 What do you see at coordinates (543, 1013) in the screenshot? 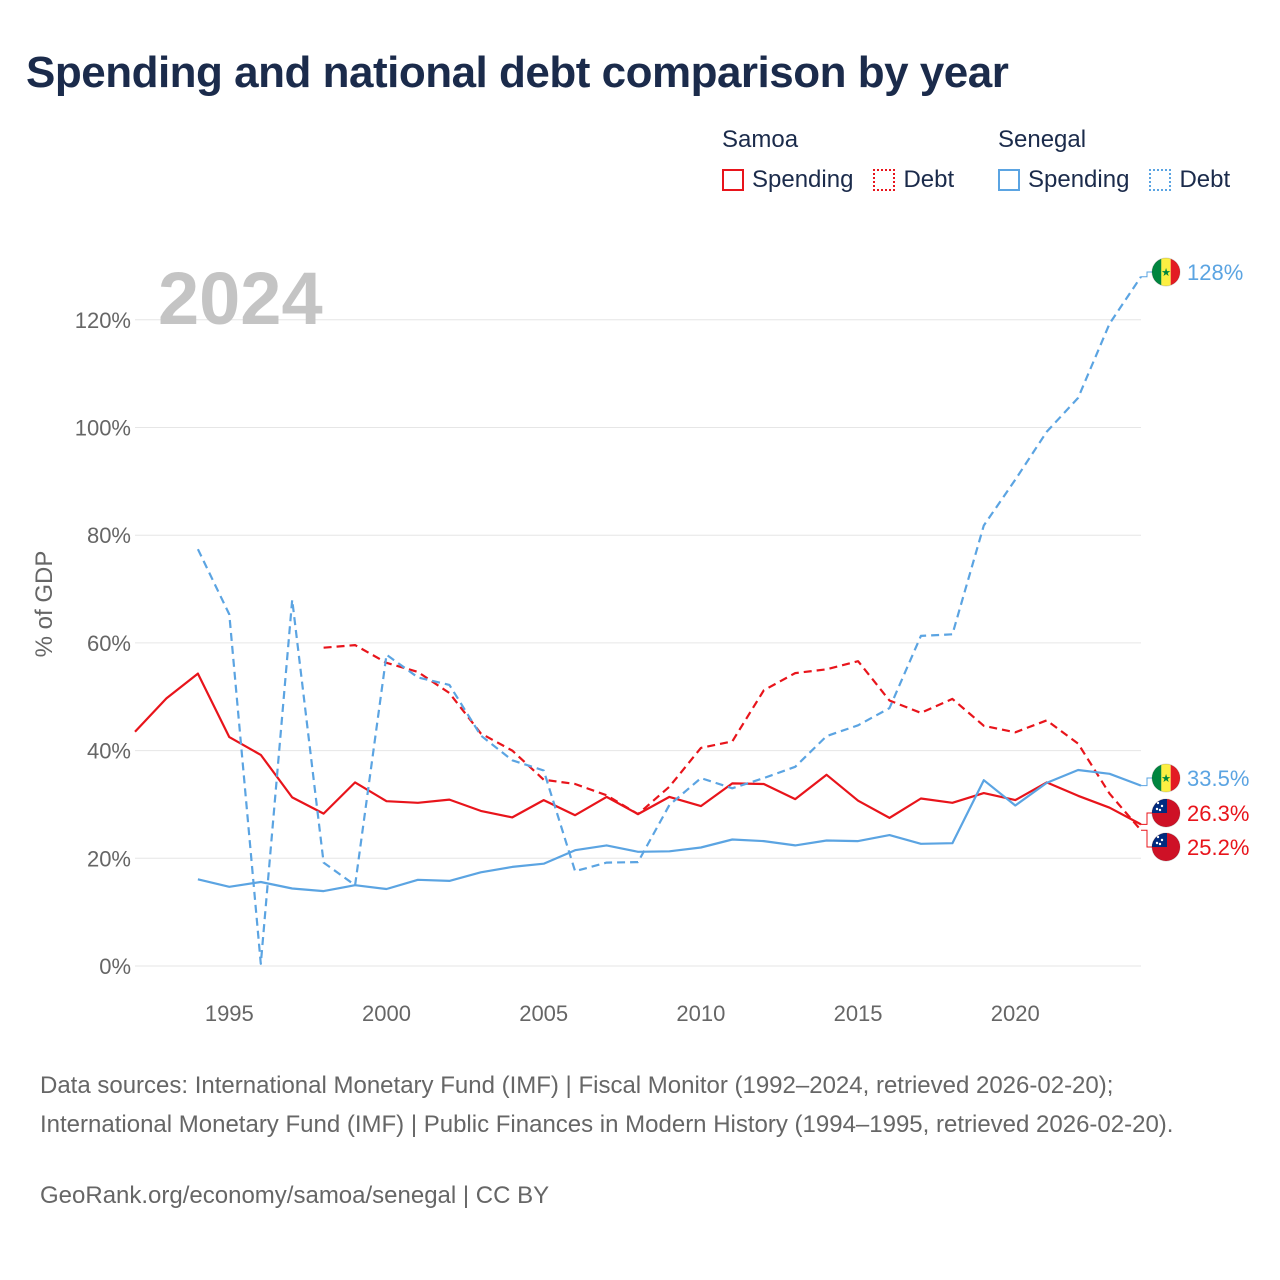
I see `x-tick-label: 2005` at bounding box center [543, 1013].